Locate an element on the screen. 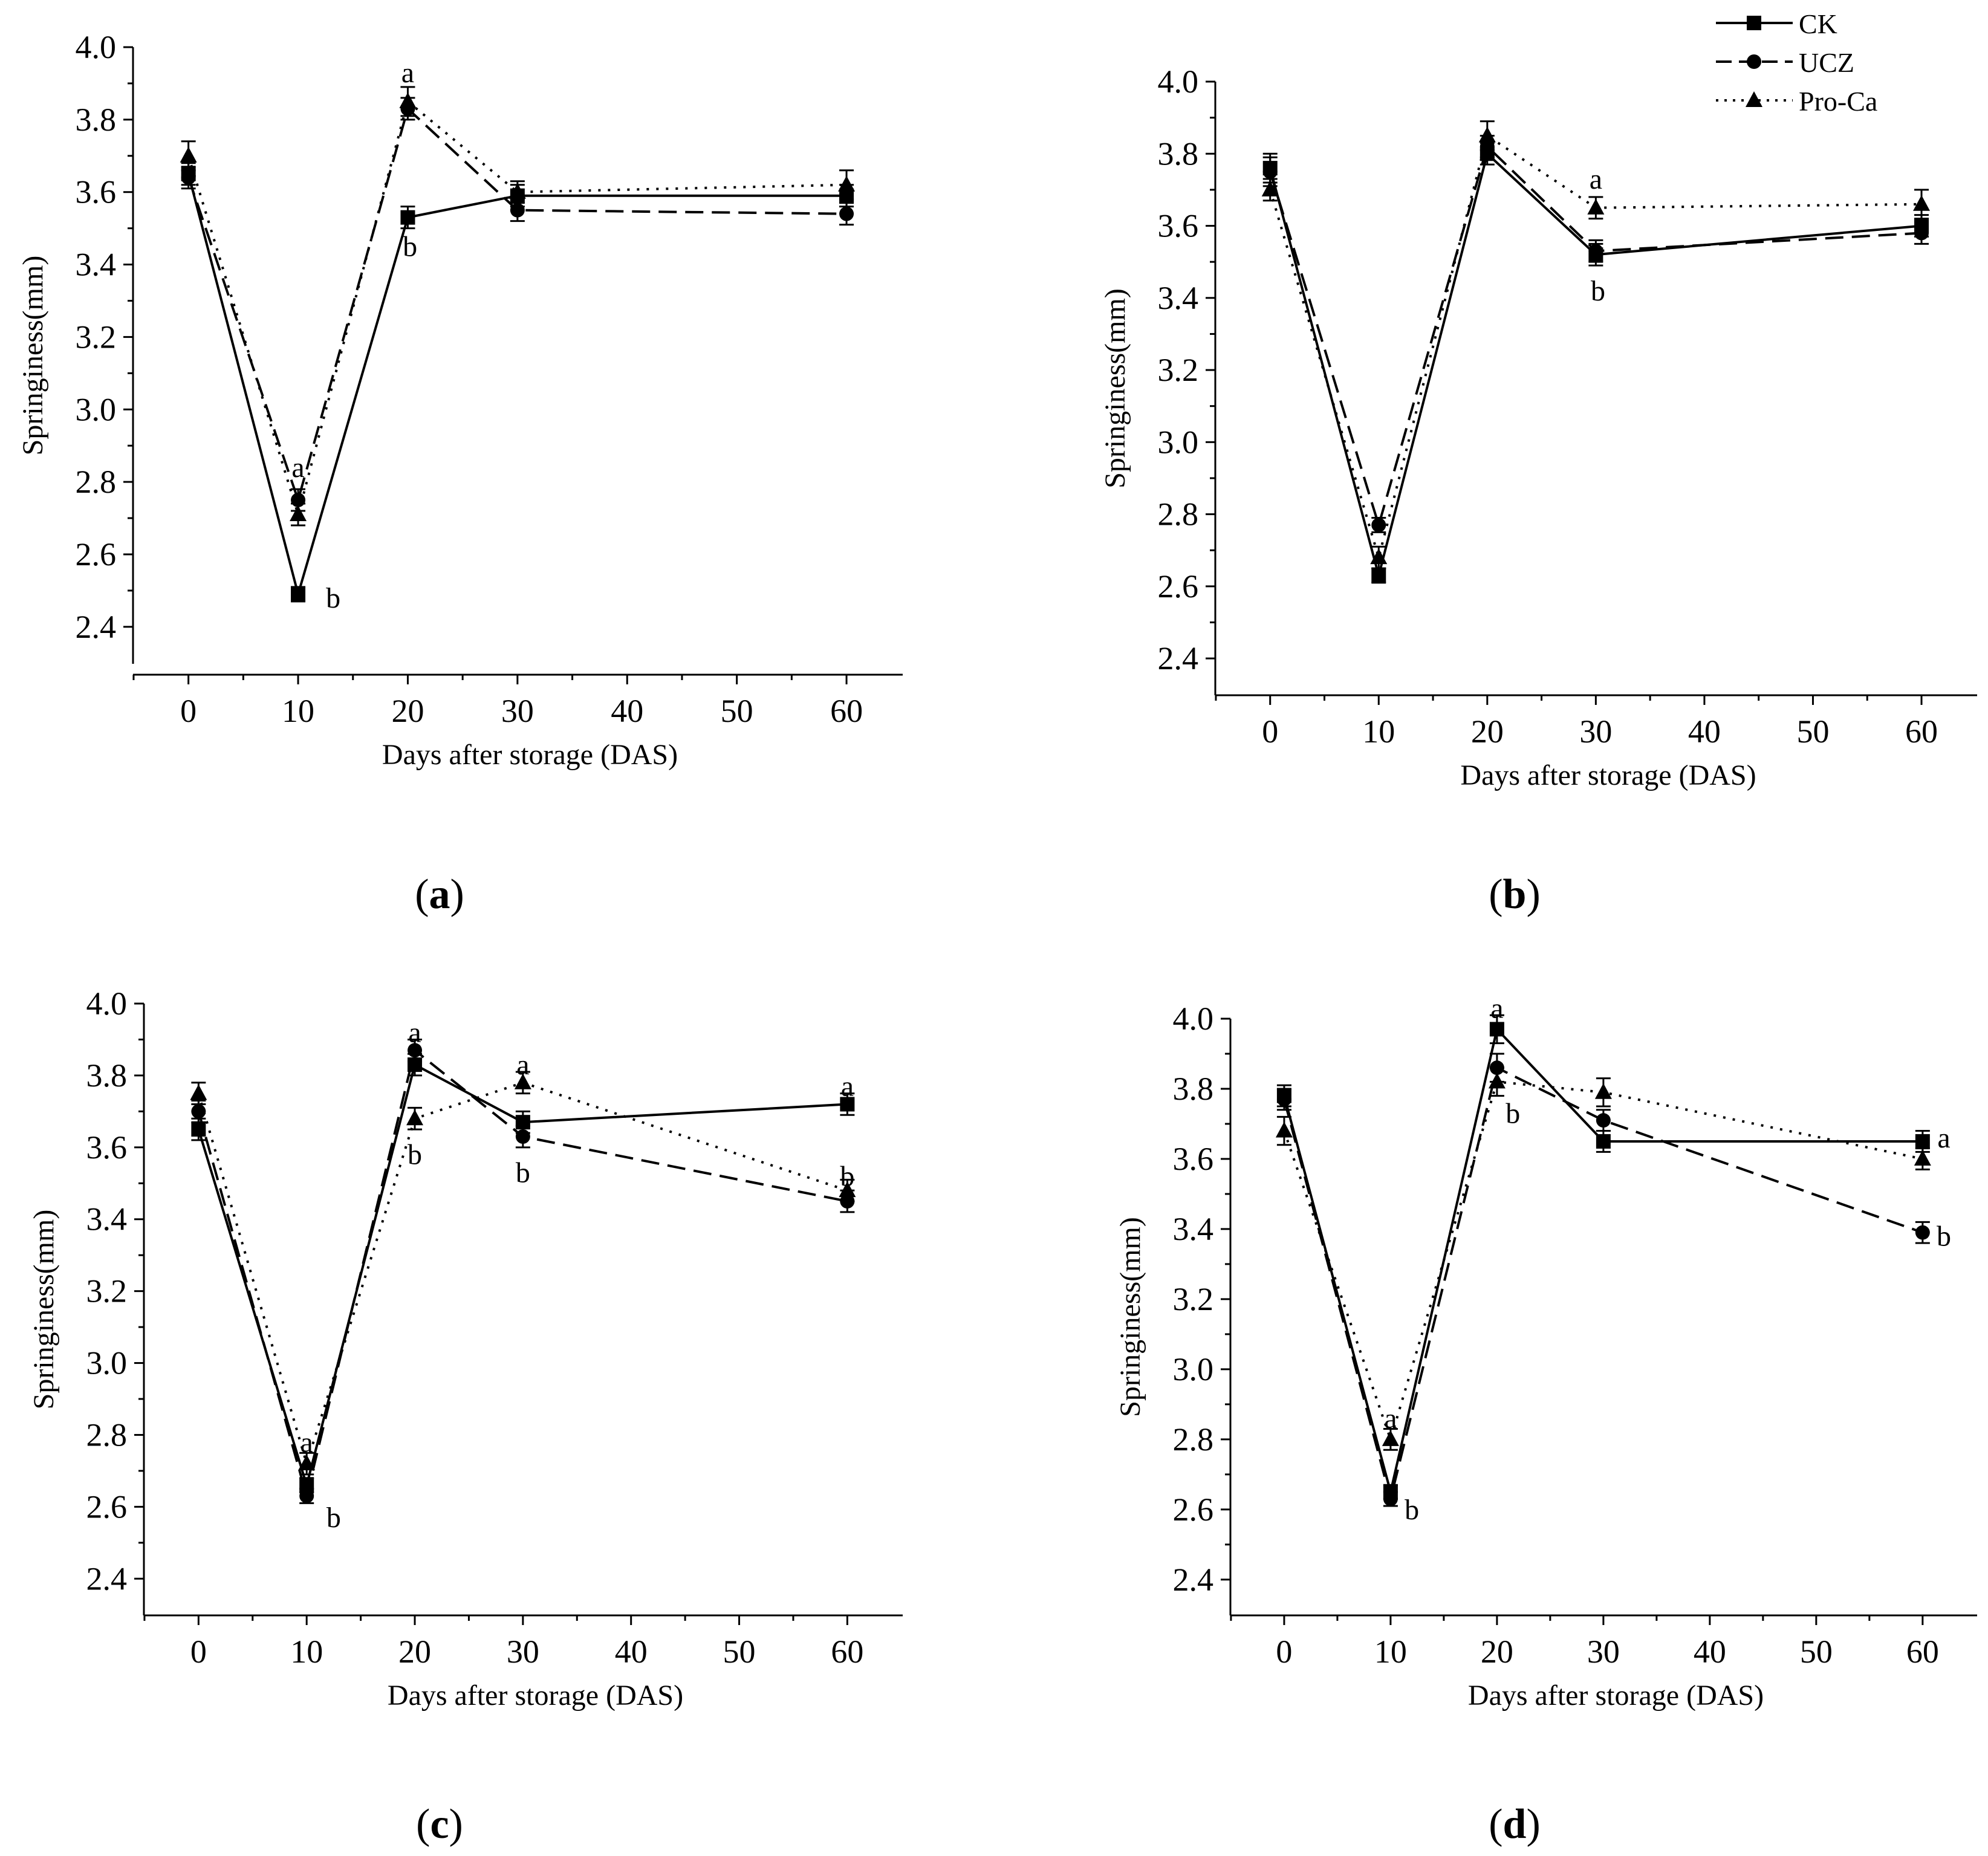  legend-label: CK is located at coordinates (1818, 23).